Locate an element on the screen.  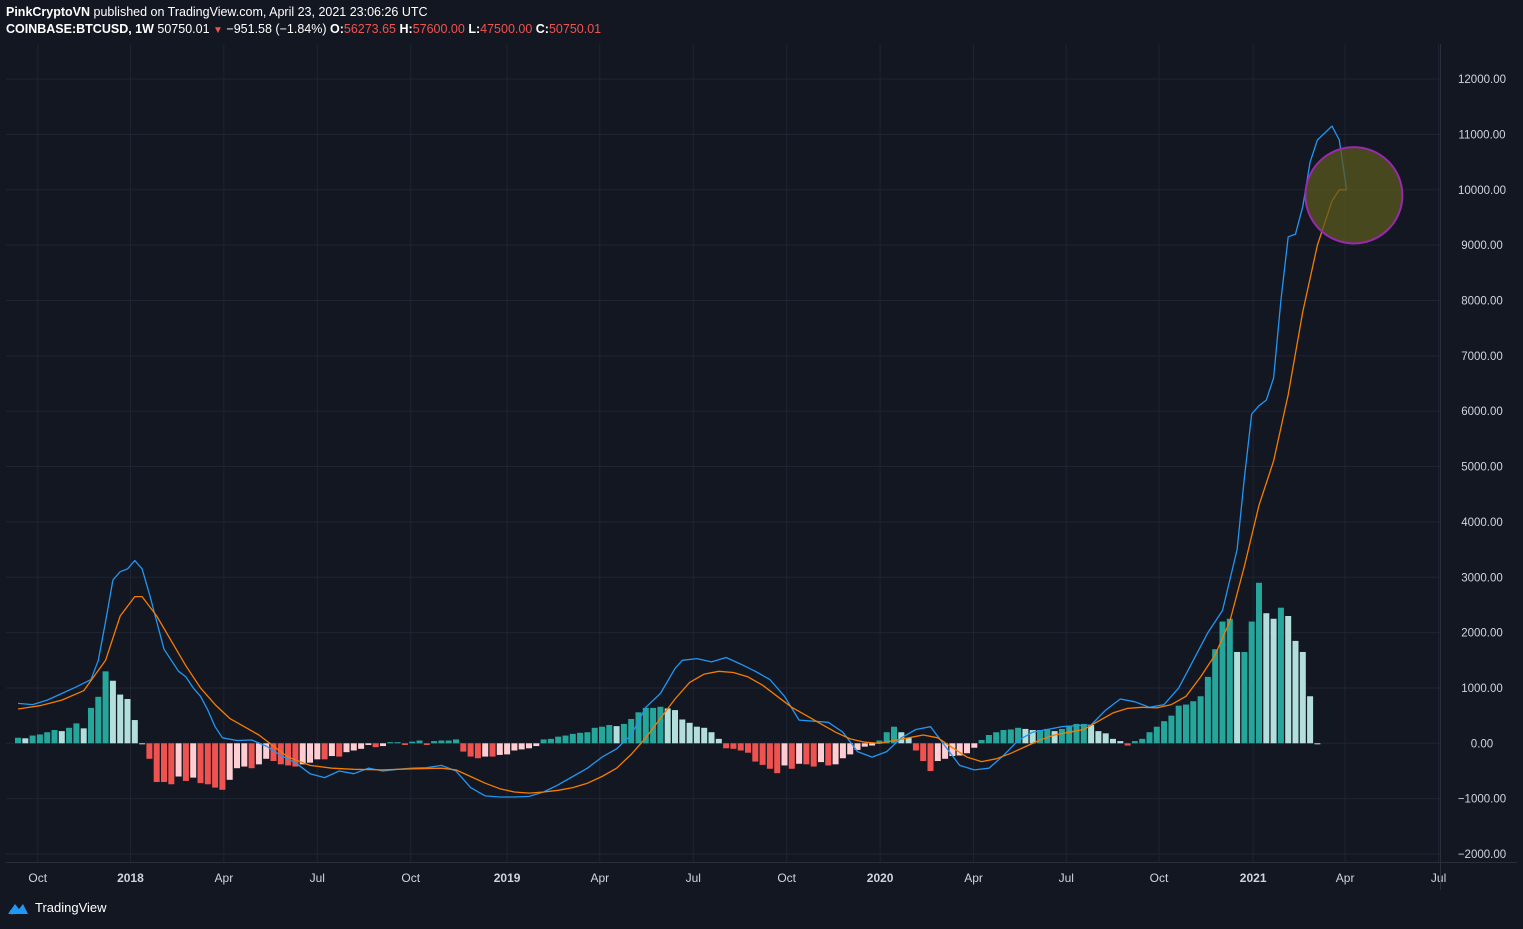
y-tick-label: 10000.00 is located at coordinates (1482, 191).